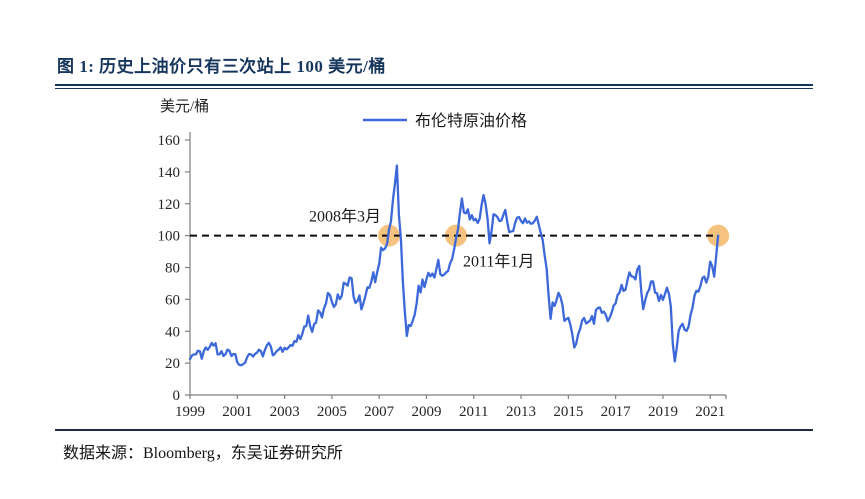 Image resolution: width=865 pixels, height=499 pixels. I want to click on x-tick-label: 2019, so click(663, 412).